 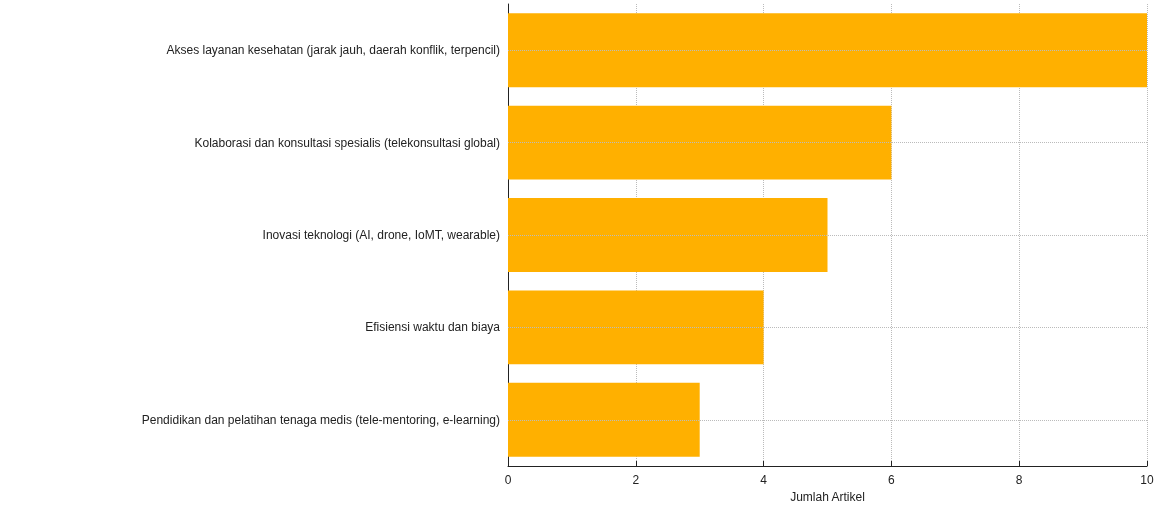 I want to click on y-tick-label: Efisiensi waktu dan biaya, so click(x=433, y=327).